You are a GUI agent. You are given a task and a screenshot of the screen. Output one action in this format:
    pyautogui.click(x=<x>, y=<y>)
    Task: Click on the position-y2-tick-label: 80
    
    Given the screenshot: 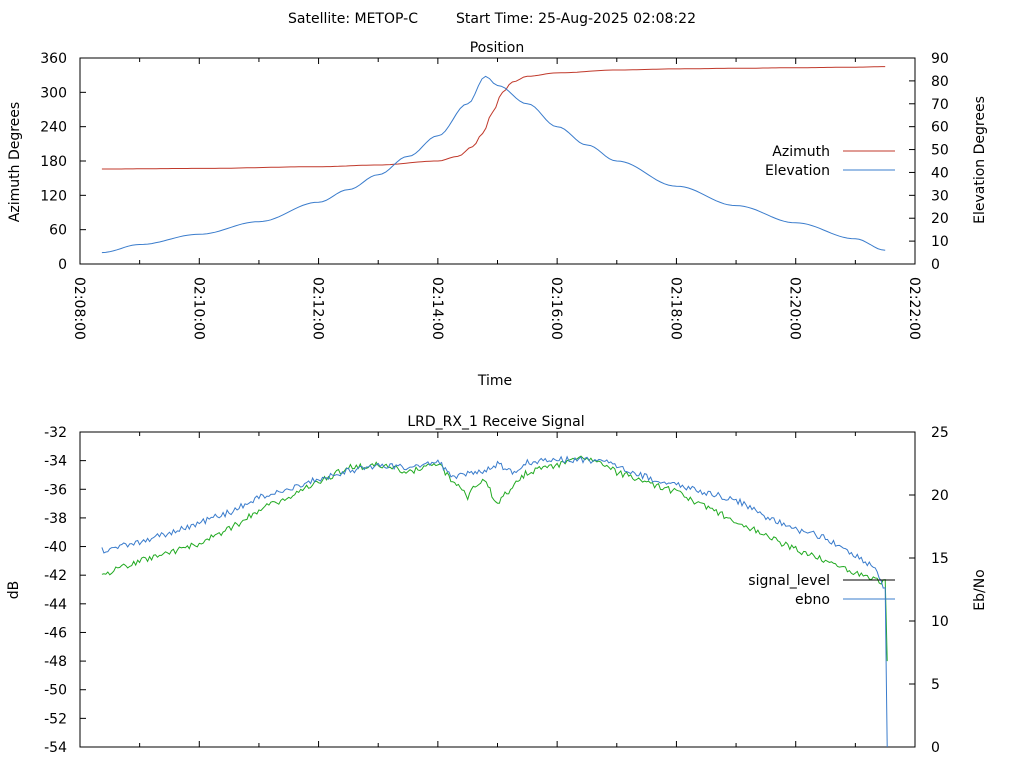 What is the action you would take?
    pyautogui.click(x=940, y=82)
    